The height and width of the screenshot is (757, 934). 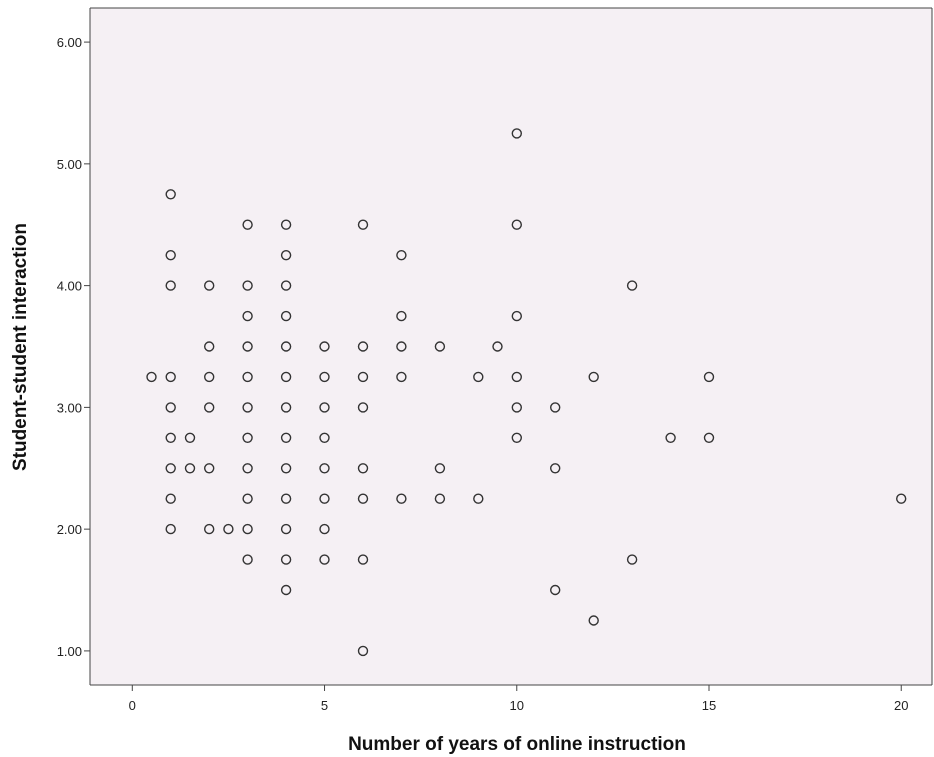 What do you see at coordinates (69, 407) in the screenshot?
I see `y-tick-label: 3.00` at bounding box center [69, 407].